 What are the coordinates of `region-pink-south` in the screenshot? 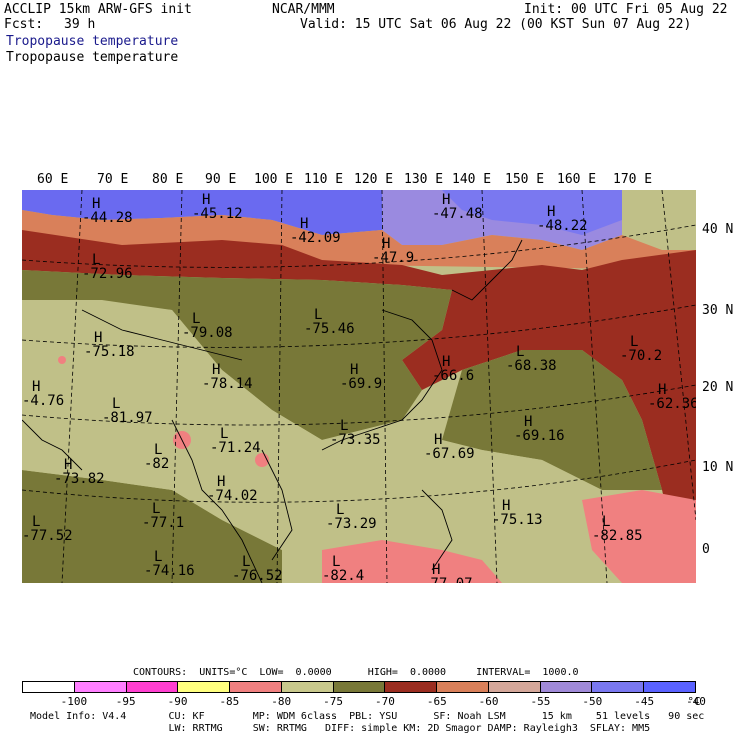 It's located at (412, 561).